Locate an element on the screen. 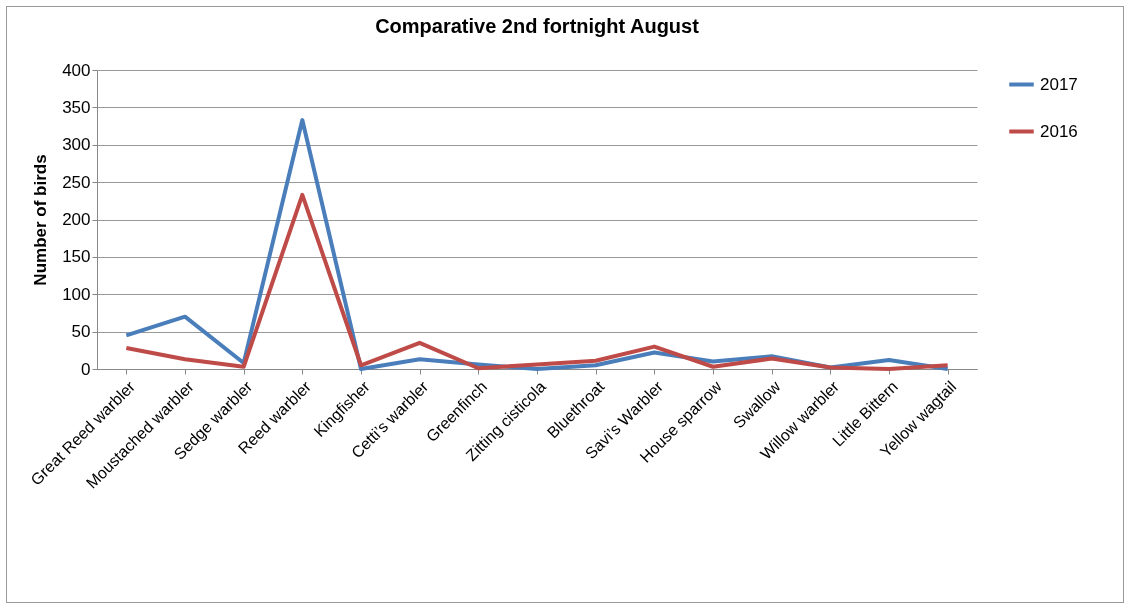 The width and height of the screenshot is (1132, 611). y-tick-label: 200 is located at coordinates (76, 219).